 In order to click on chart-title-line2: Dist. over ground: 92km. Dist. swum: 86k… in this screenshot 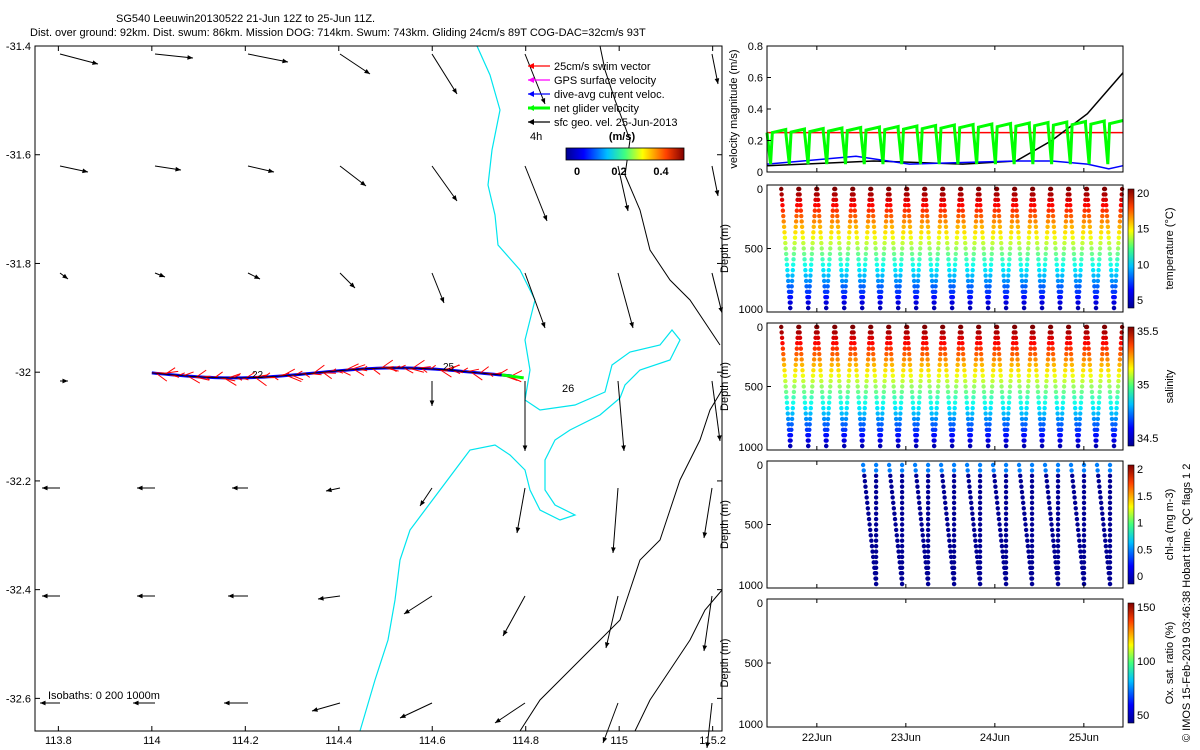, I will do `click(338, 33)`.